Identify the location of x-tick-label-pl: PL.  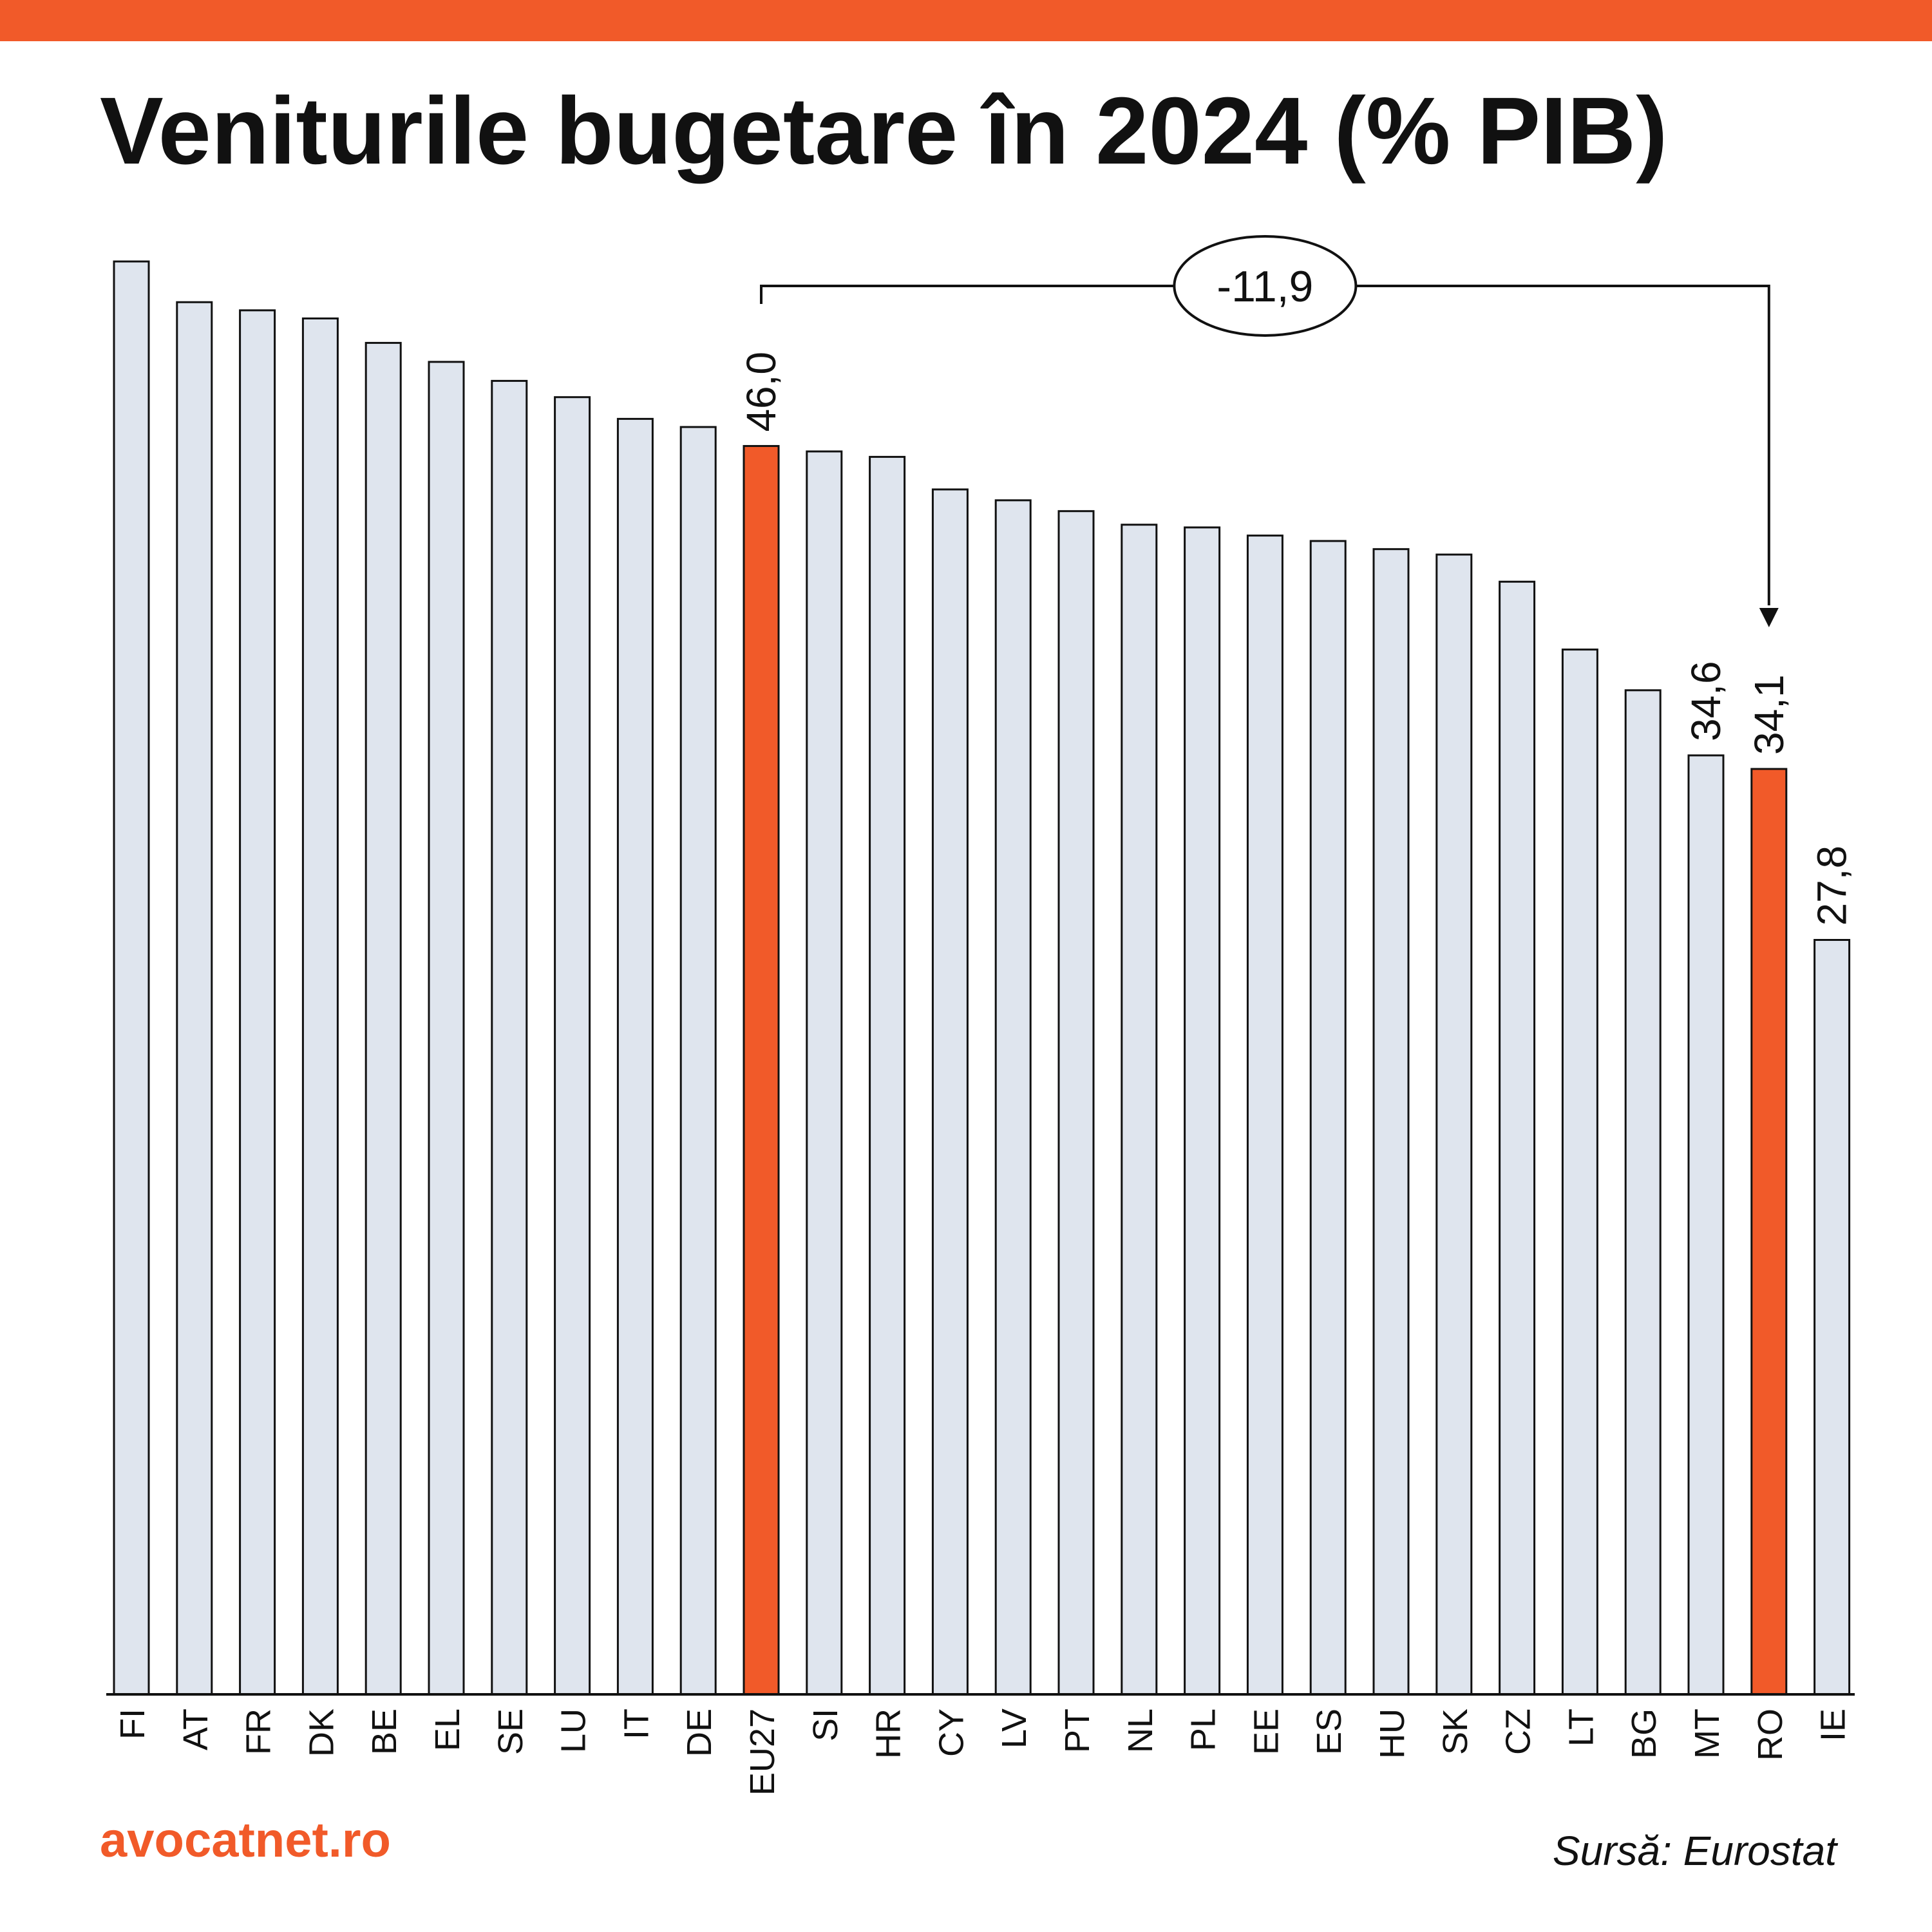
(1203, 1730).